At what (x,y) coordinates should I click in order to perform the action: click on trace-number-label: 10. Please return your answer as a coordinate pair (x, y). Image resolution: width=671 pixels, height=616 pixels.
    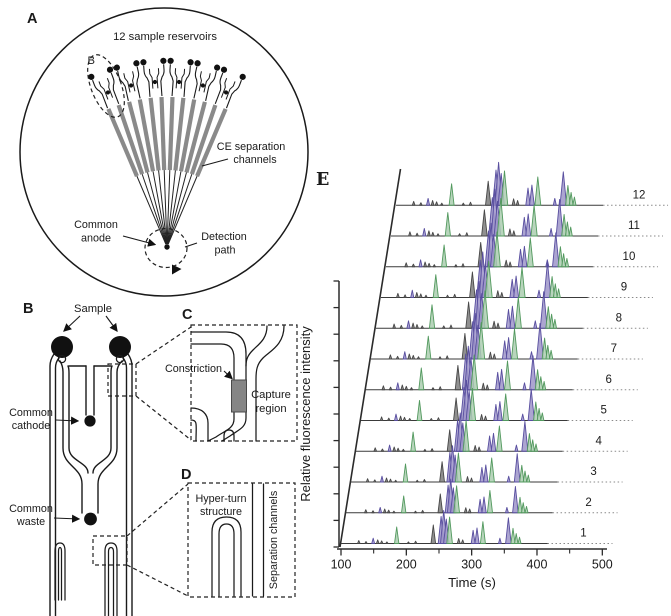
    Looking at the image, I should click on (629, 257).